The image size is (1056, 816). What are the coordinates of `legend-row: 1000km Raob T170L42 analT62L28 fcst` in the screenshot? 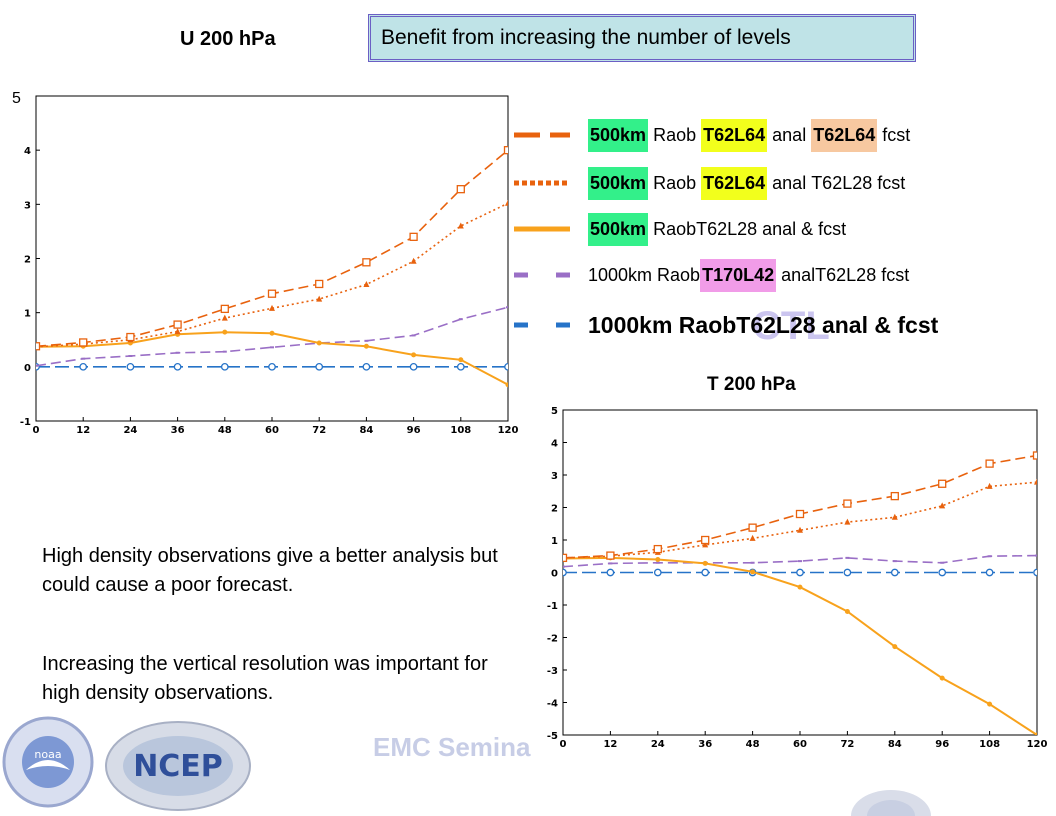 It's located at (710, 275).